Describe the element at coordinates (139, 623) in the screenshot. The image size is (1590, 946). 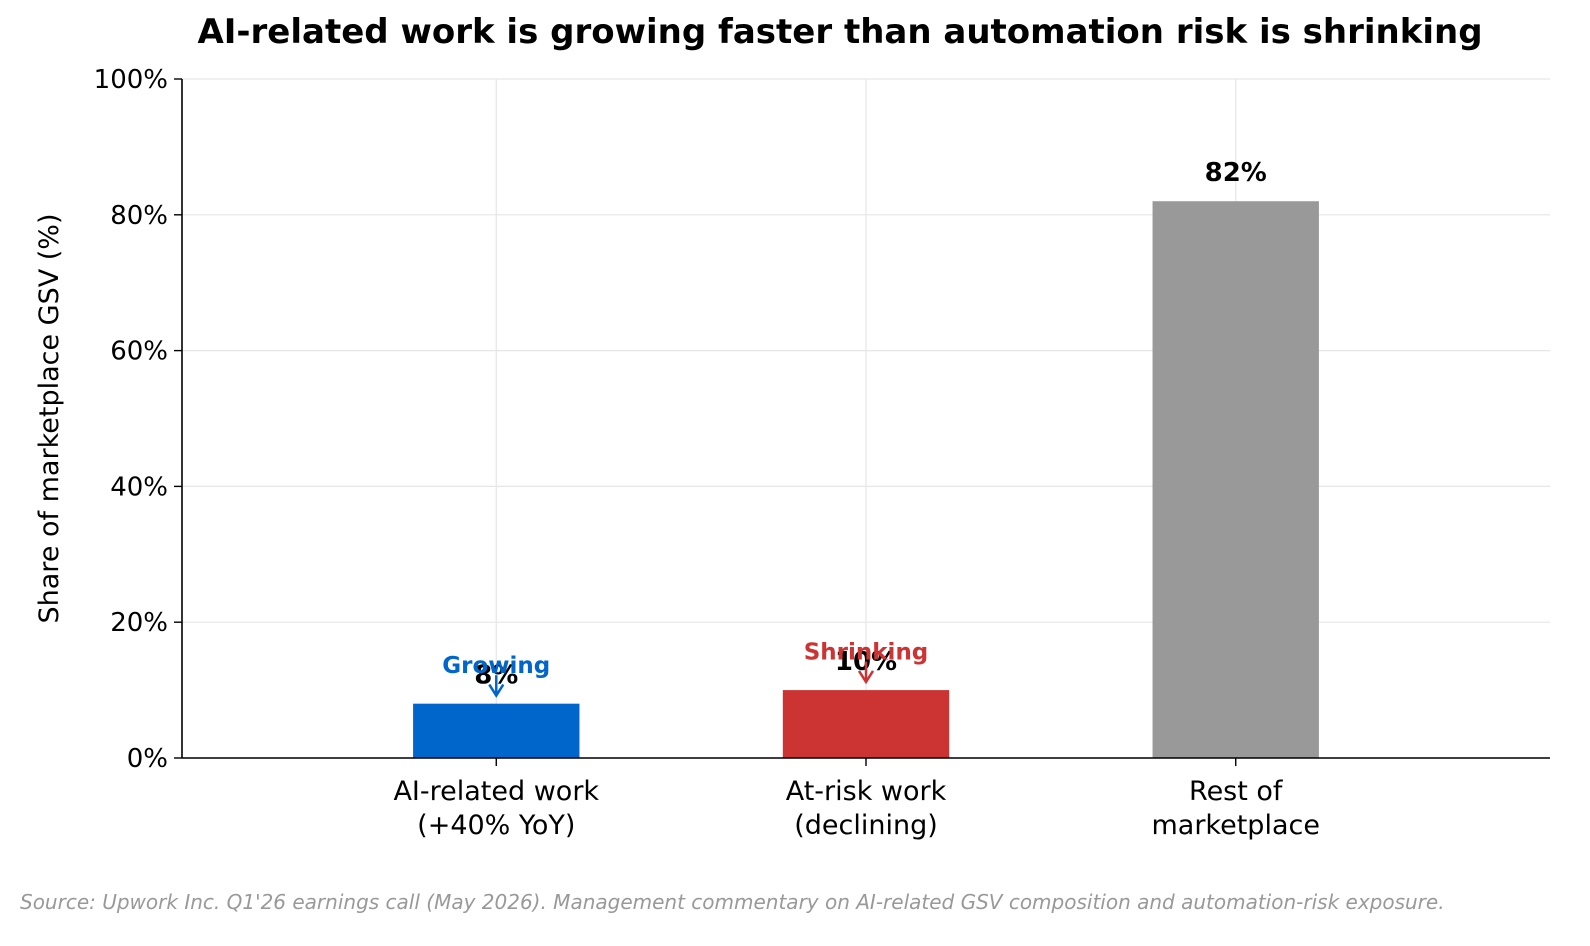
I see `y-tick-label: 20%` at that location.